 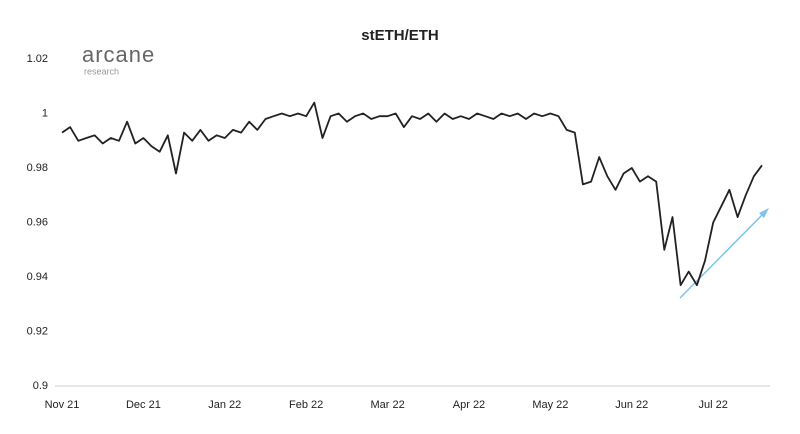 What do you see at coordinates (469, 405) in the screenshot?
I see `x-tick-label: Apr 22` at bounding box center [469, 405].